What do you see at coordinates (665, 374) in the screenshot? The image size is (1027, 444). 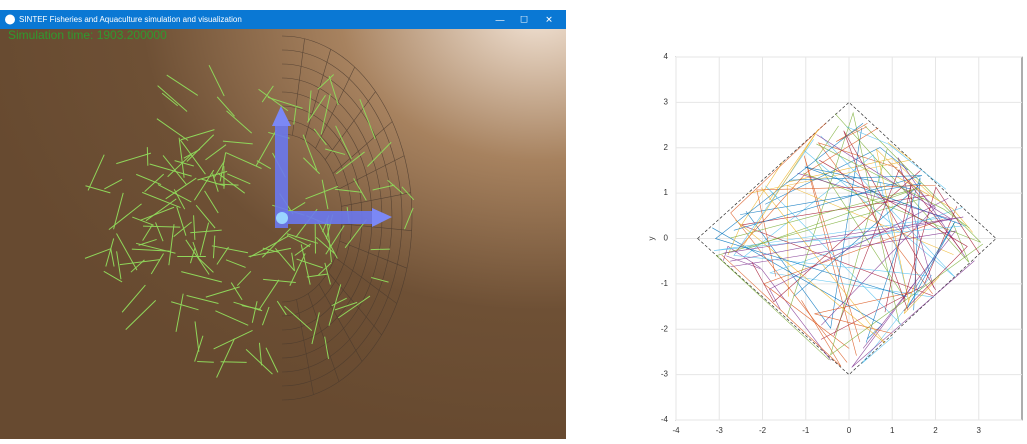 I see `y-tick-label: -3` at bounding box center [665, 374].